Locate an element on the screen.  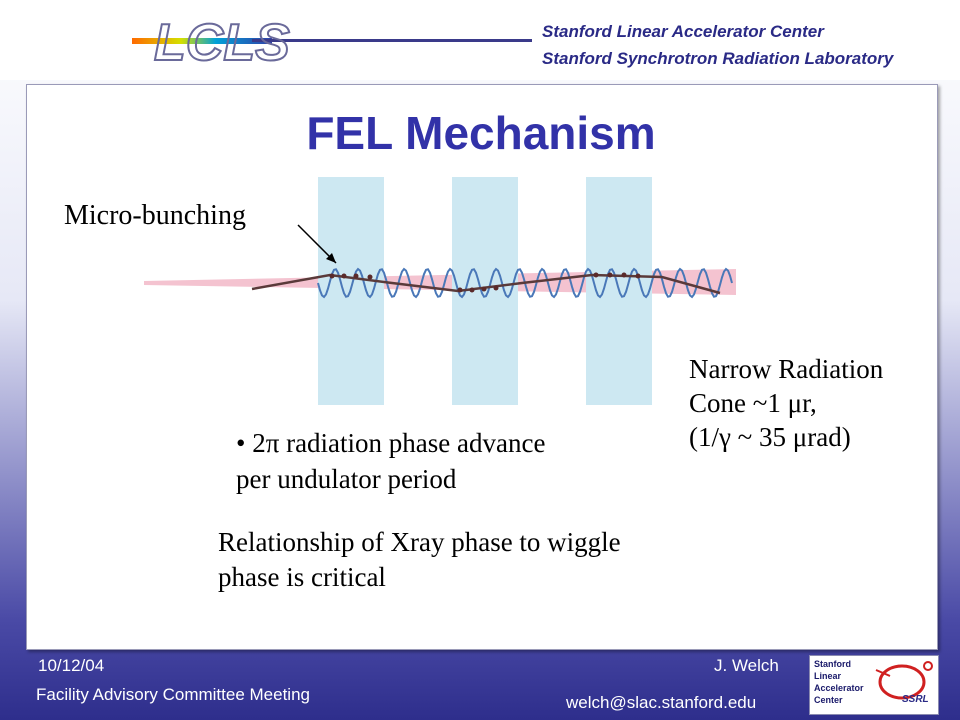
footer-author: J. Welch is located at coordinates (746, 665).